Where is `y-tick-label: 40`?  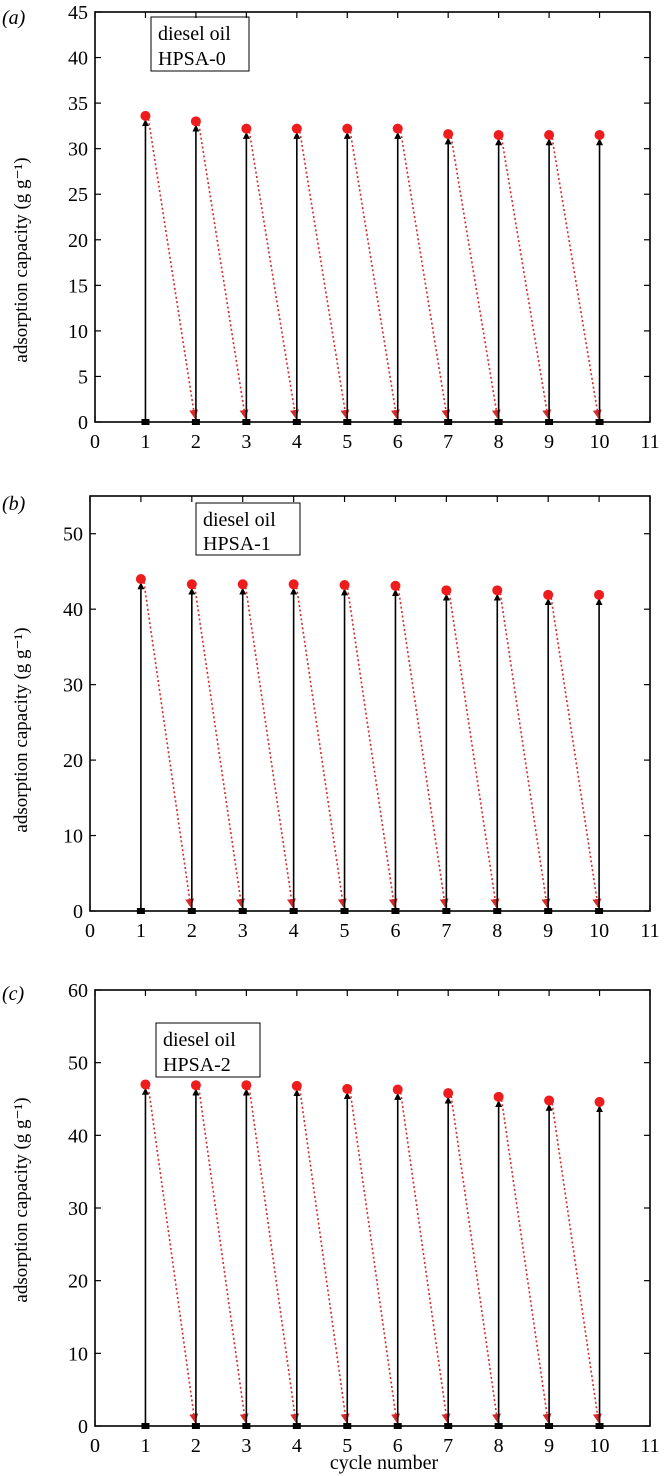 y-tick-label: 40 is located at coordinates (78, 59).